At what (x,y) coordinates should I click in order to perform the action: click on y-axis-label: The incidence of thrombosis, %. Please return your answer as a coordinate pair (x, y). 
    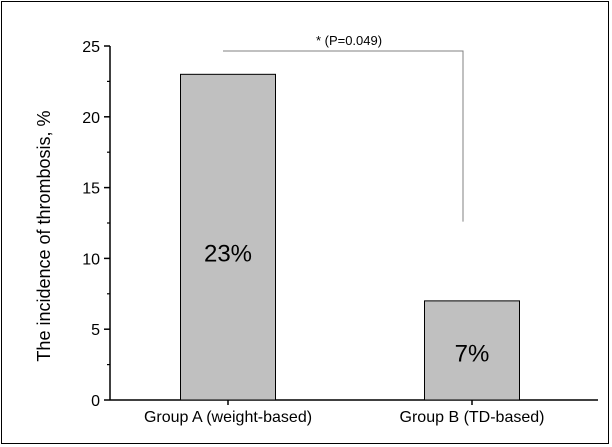
    Looking at the image, I should click on (44, 235).